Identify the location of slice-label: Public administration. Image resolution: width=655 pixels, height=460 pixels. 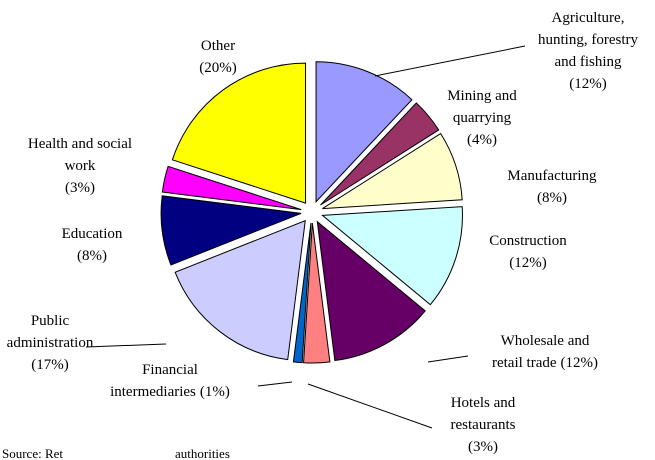
(50, 332).